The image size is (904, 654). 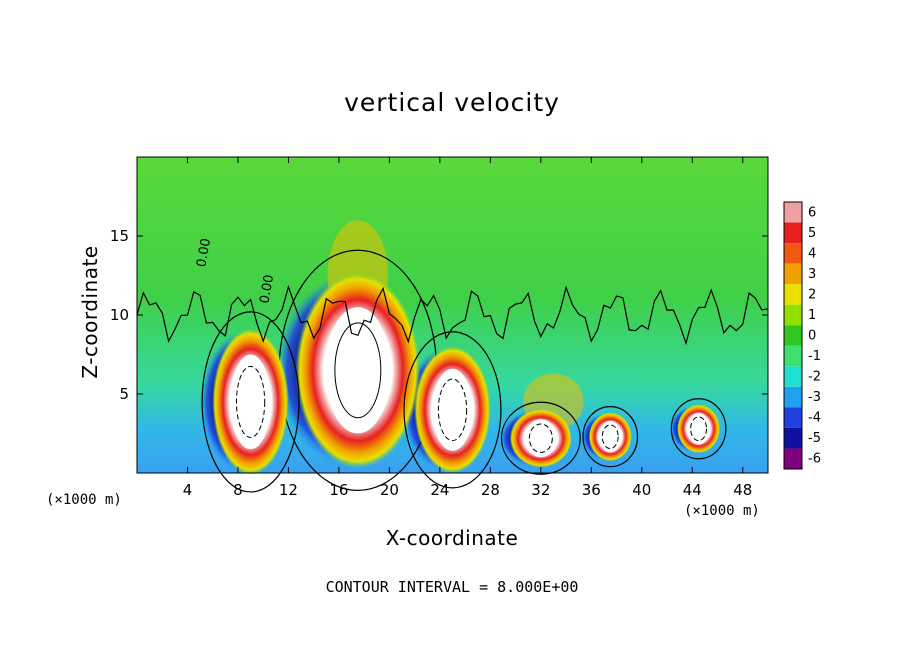 I want to click on x-tick-label: 36, so click(x=591, y=490).